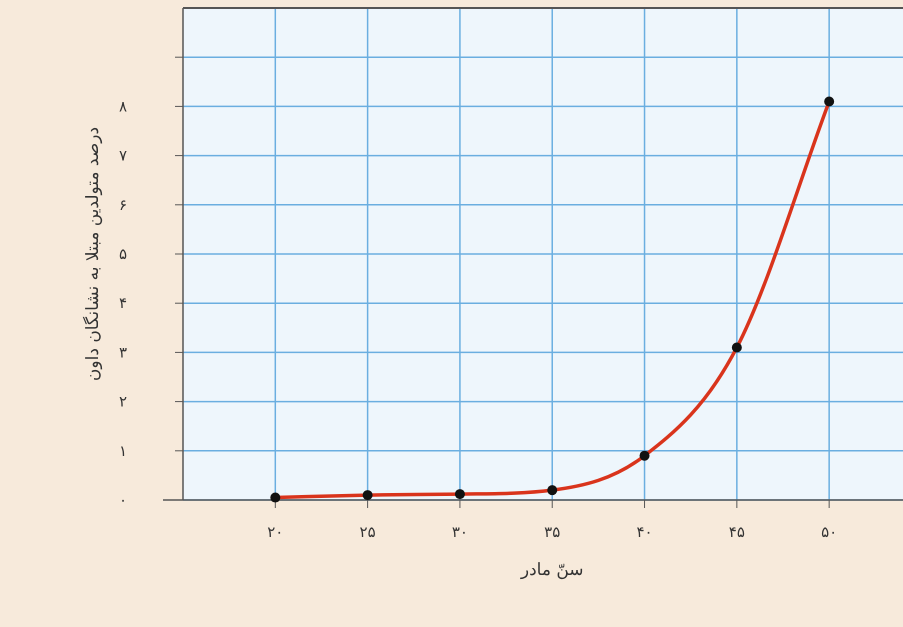 This screenshot has width=903, height=627. What do you see at coordinates (92, 254) in the screenshot?
I see `y-axis-title: درصد متولدین مبتلا به نشانگان داون` at bounding box center [92, 254].